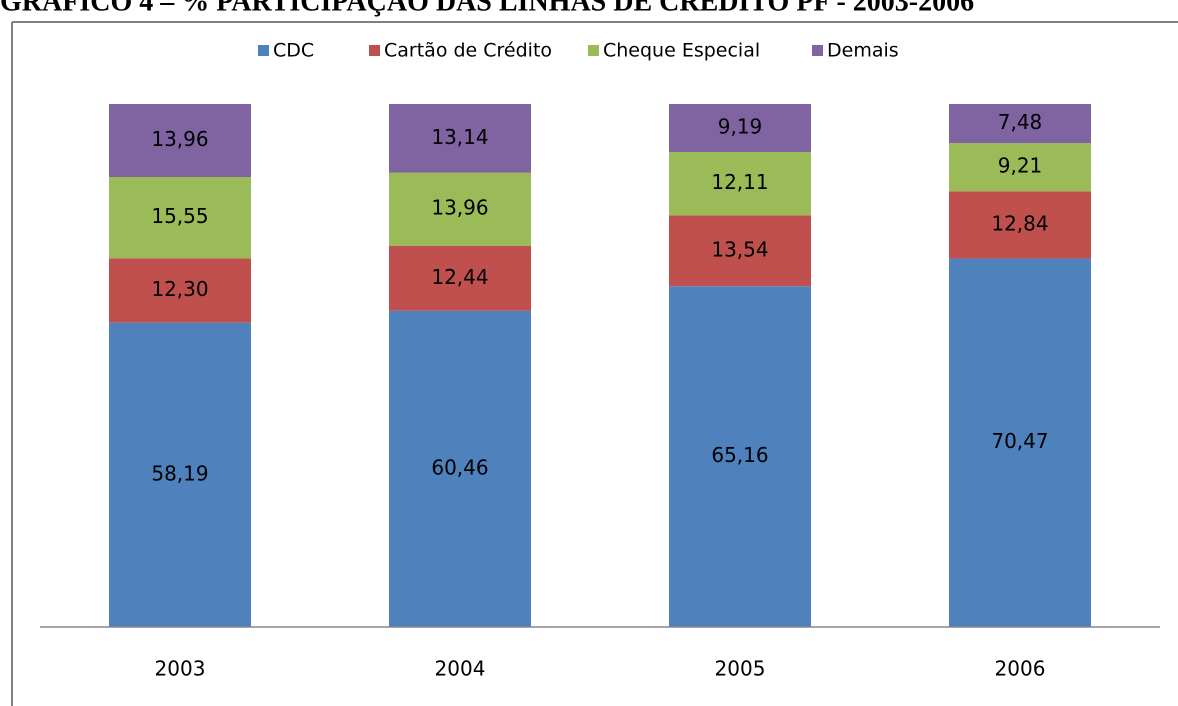  What do you see at coordinates (180, 669) in the screenshot?
I see `x-tick-label: 2003` at bounding box center [180, 669].